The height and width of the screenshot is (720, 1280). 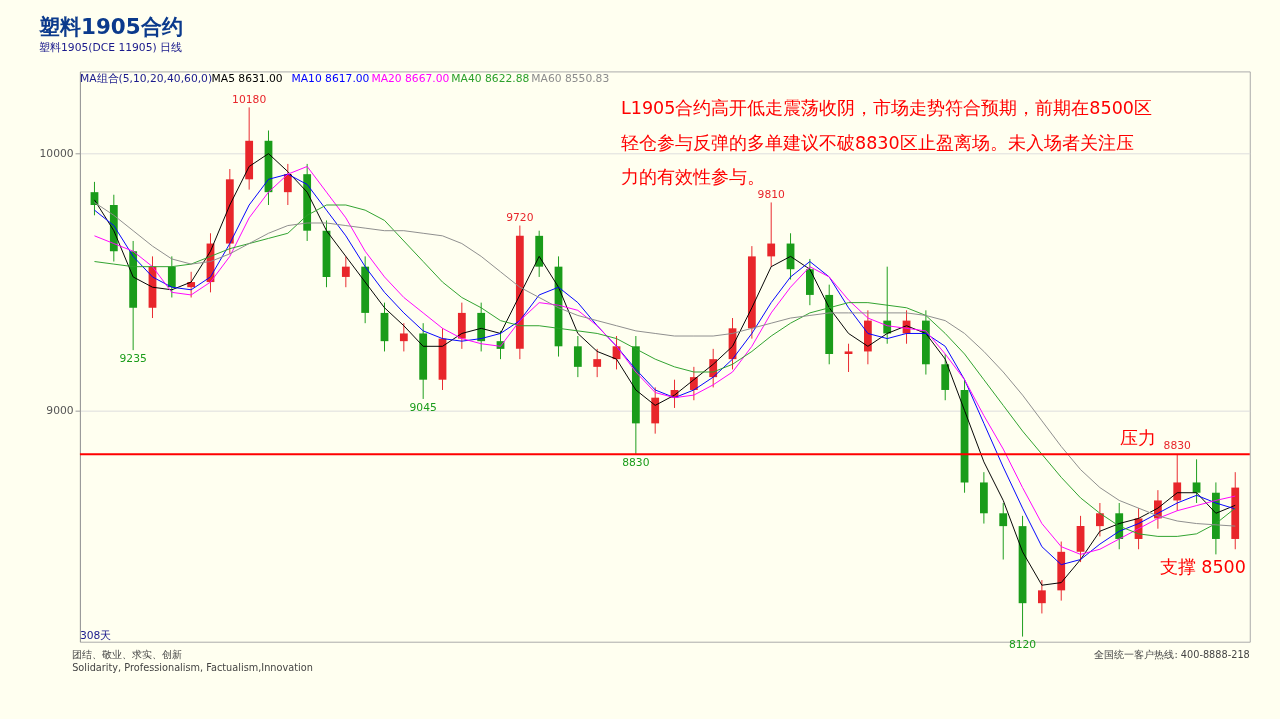 What do you see at coordinates (111, 47) in the screenshot?
I see `chart-subtitle: 塑料1905(DCE 11905) 日线` at bounding box center [111, 47].